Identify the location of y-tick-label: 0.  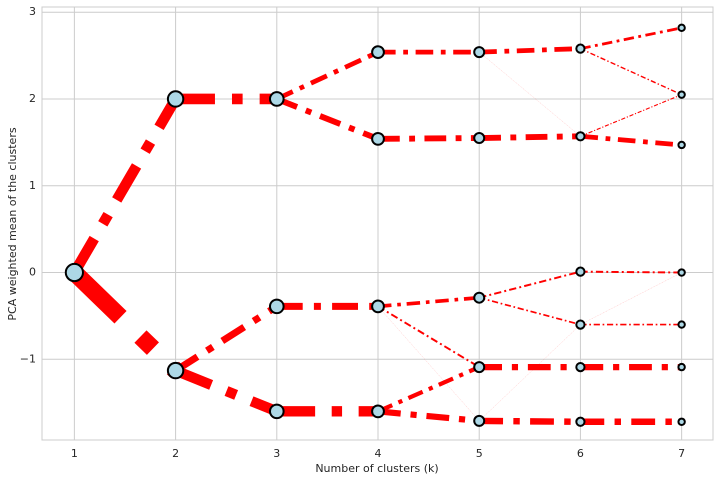
(32, 272).